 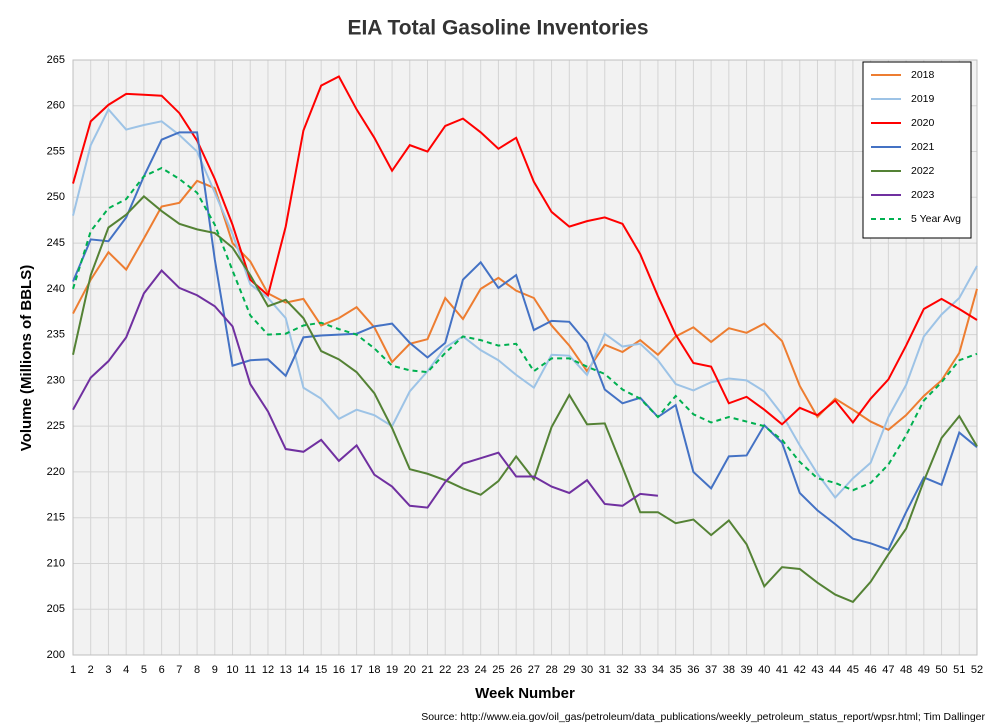 I want to click on x-tick-label: 40, so click(x=764, y=670).